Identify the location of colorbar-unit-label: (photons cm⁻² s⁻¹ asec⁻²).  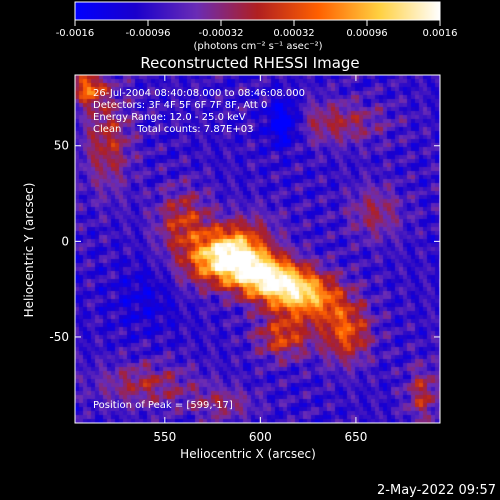
(257, 46).